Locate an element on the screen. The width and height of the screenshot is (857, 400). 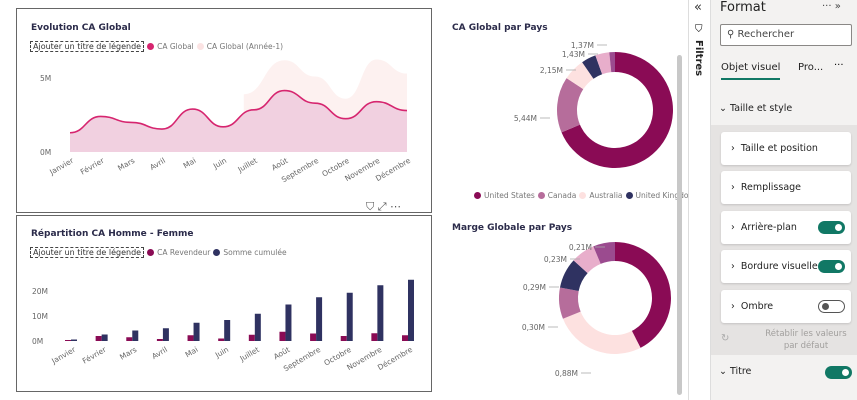
data-label: 1,37M is located at coordinates (582, 45).